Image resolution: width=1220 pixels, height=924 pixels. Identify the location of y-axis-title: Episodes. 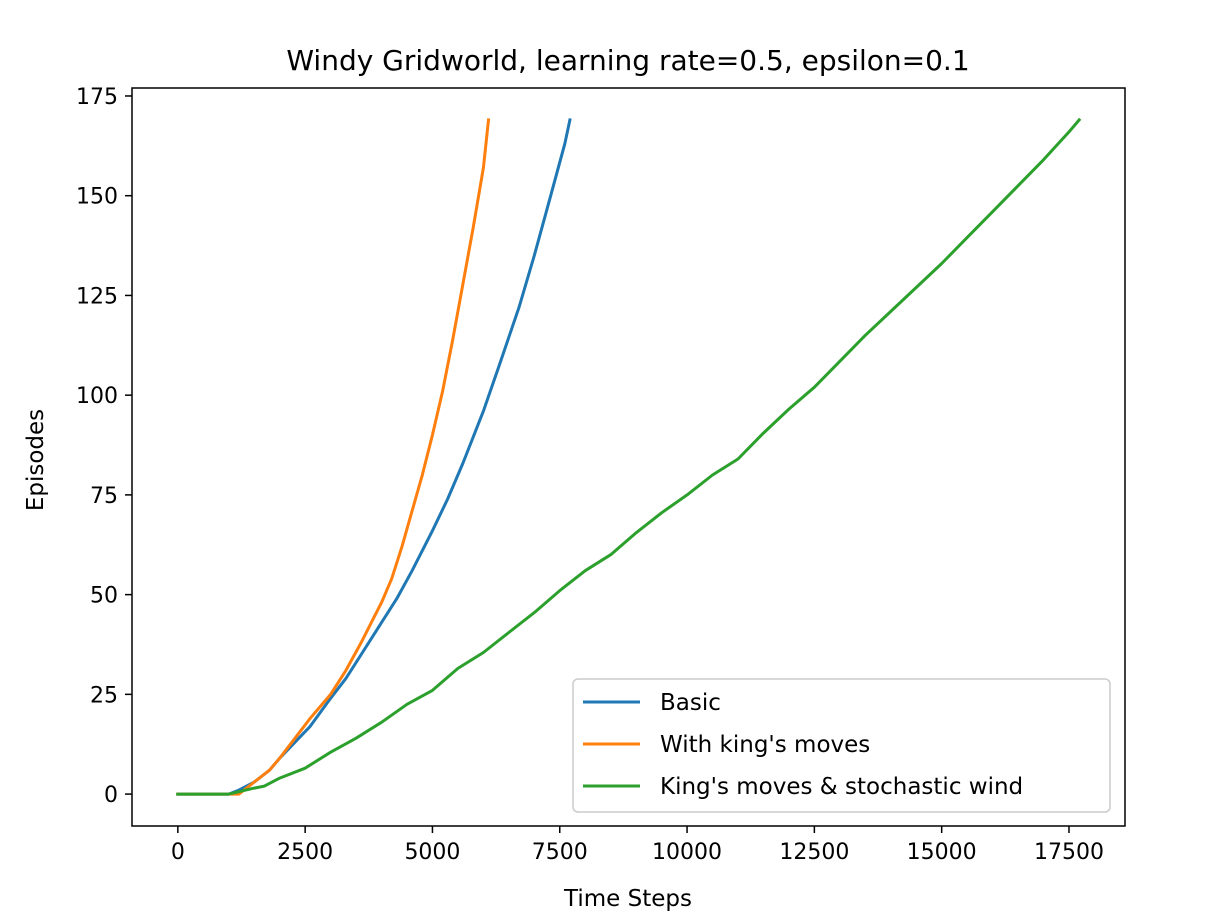
(36, 460).